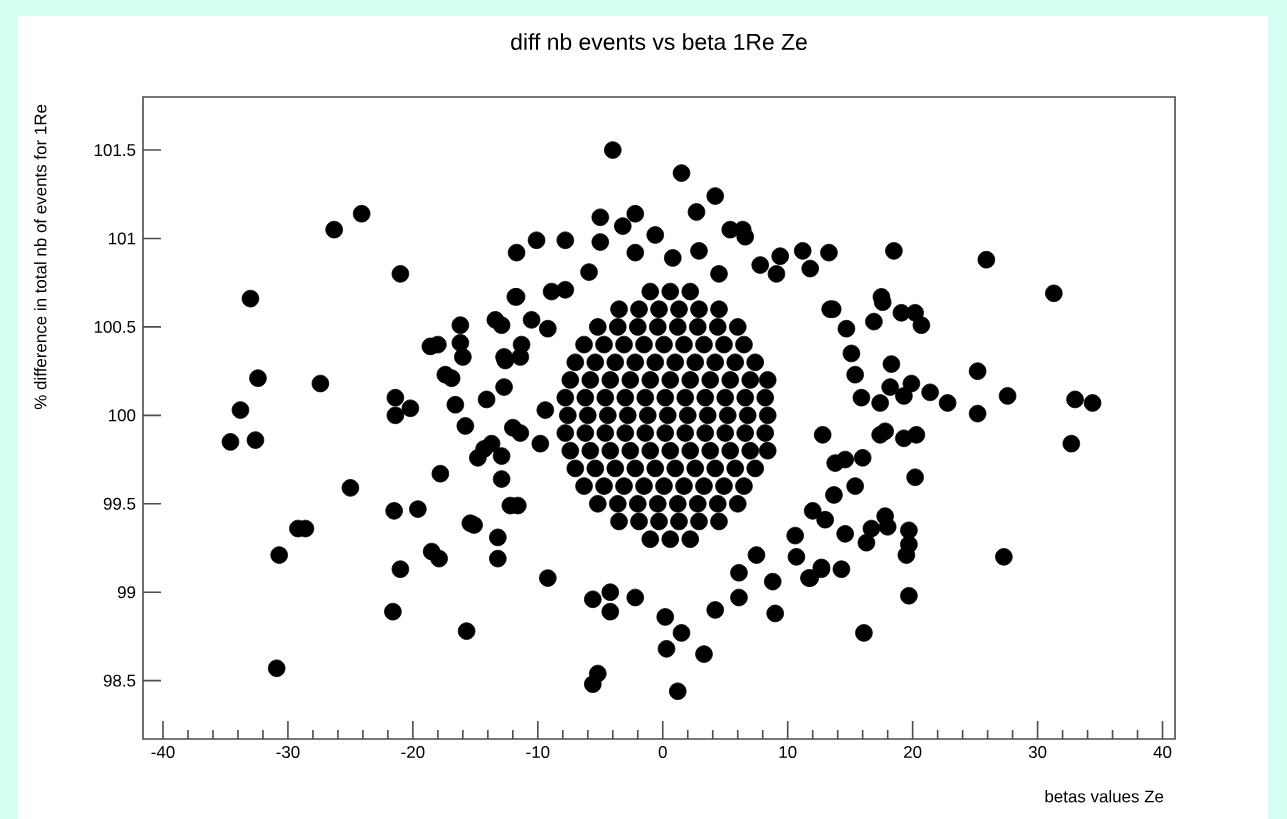 This screenshot has width=1287, height=819. What do you see at coordinates (115, 326) in the screenshot?
I see `y-tick-label: 100.5` at bounding box center [115, 326].